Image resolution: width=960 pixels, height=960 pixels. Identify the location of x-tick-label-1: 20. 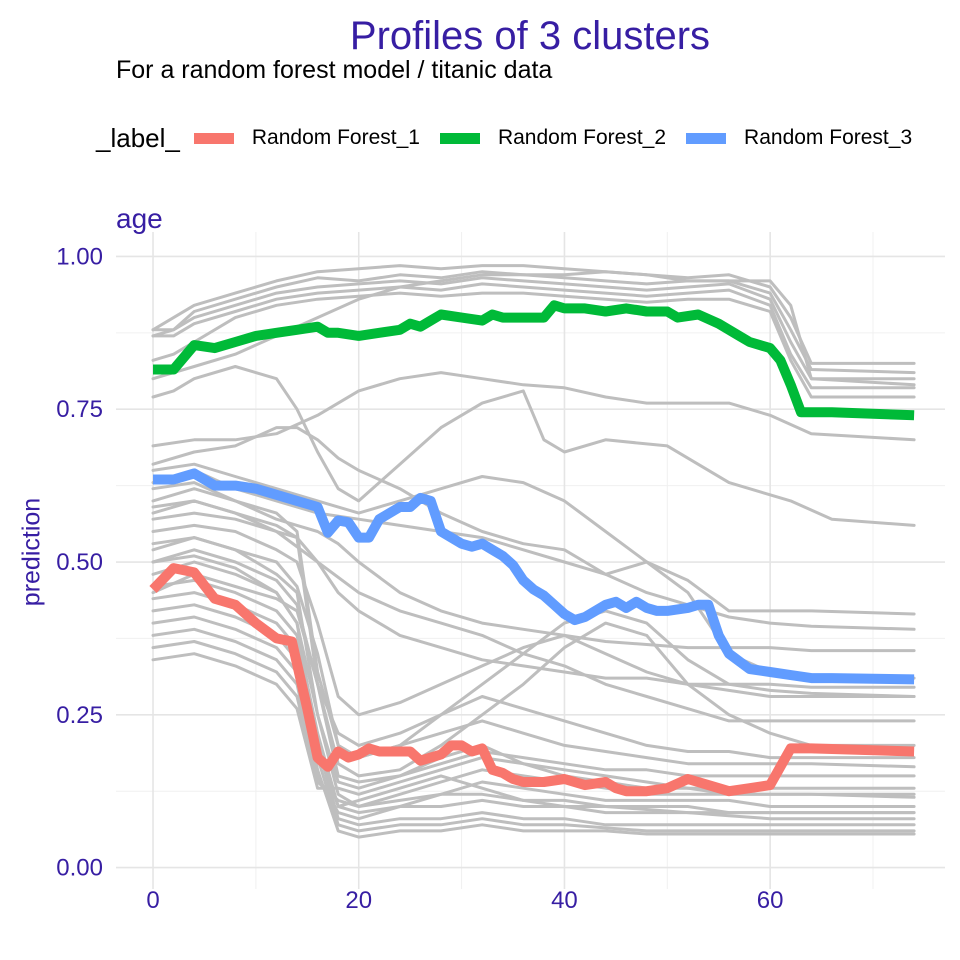
(358, 900).